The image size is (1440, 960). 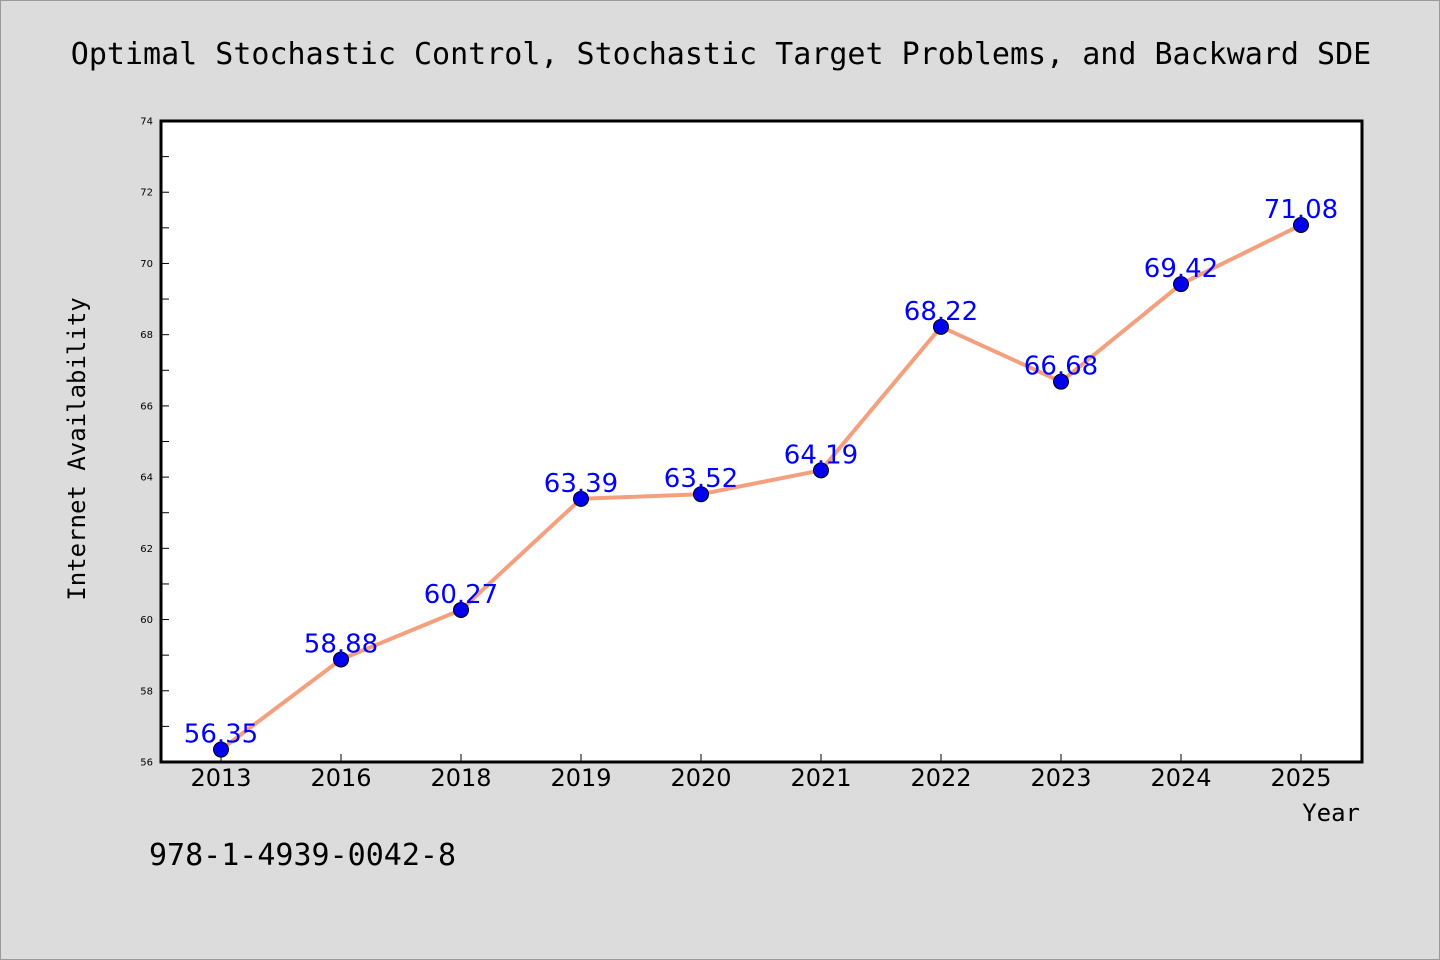 I want to click on data-label: 68.22, so click(x=941, y=312).